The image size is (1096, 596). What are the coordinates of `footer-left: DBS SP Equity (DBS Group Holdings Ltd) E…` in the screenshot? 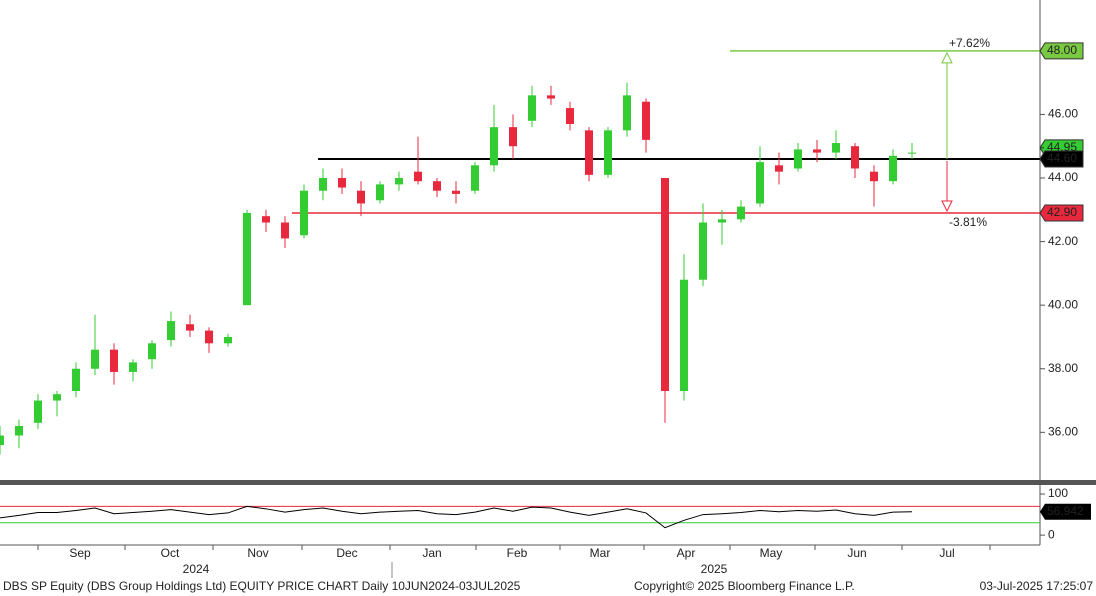 It's located at (262, 586).